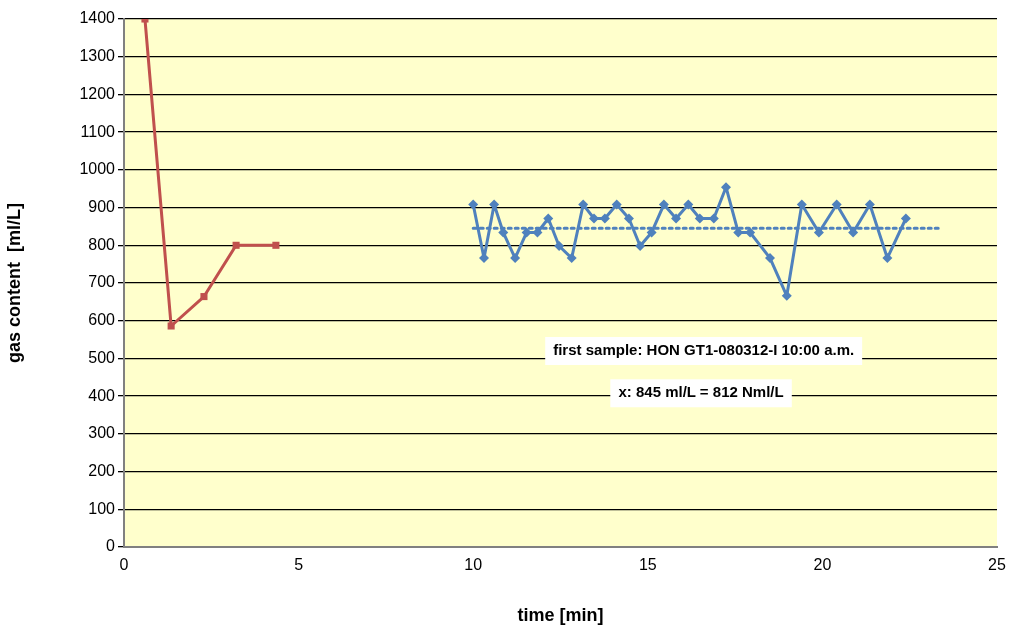 Image resolution: width=1012 pixels, height=631 pixels. I want to click on y-tick-label: 1400, so click(97, 18).